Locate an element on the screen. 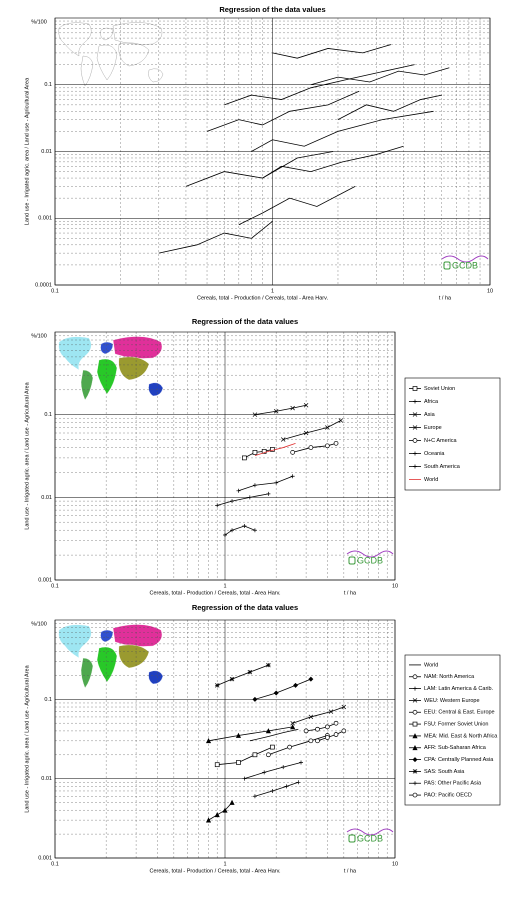  legend-label: LAM: Latin America & Carib. is located at coordinates (459, 689).